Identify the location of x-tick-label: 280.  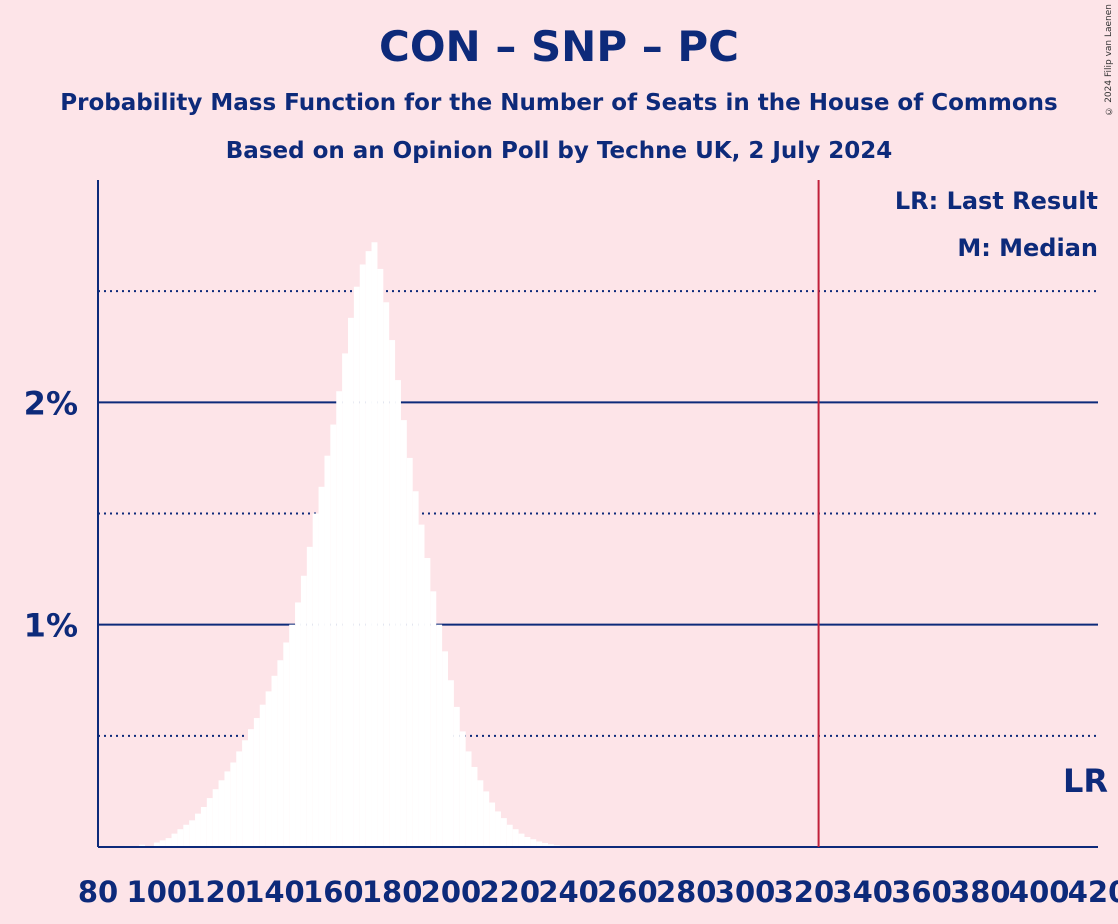
(686, 892).